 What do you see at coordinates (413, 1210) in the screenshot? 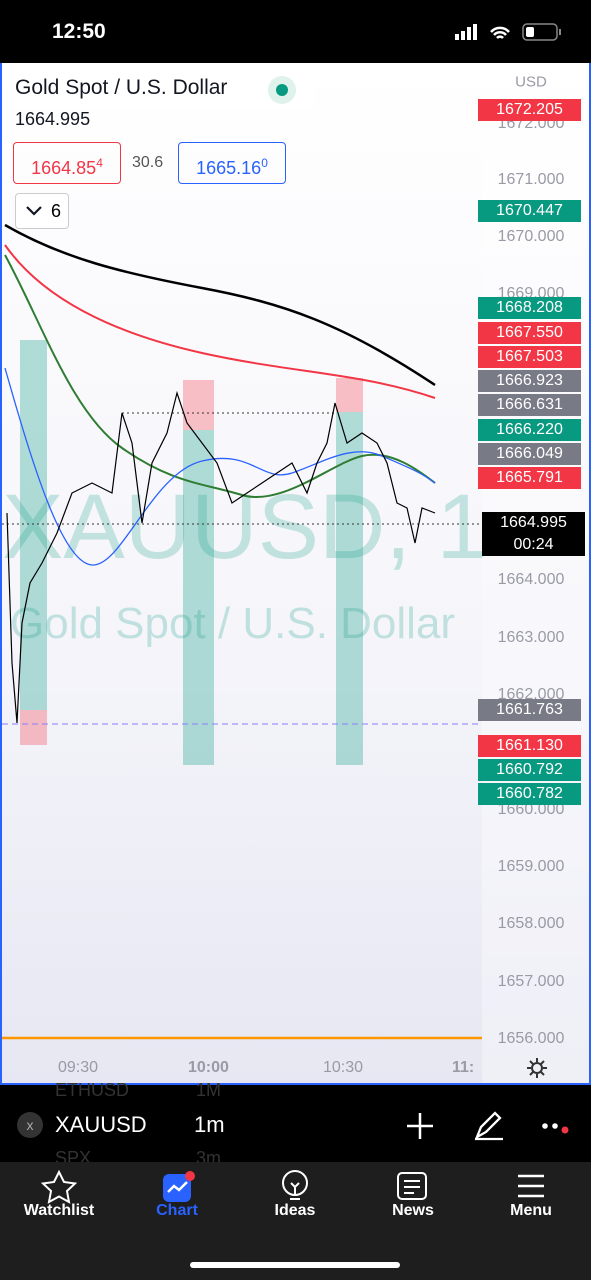
I see `tab-news: News` at bounding box center [413, 1210].